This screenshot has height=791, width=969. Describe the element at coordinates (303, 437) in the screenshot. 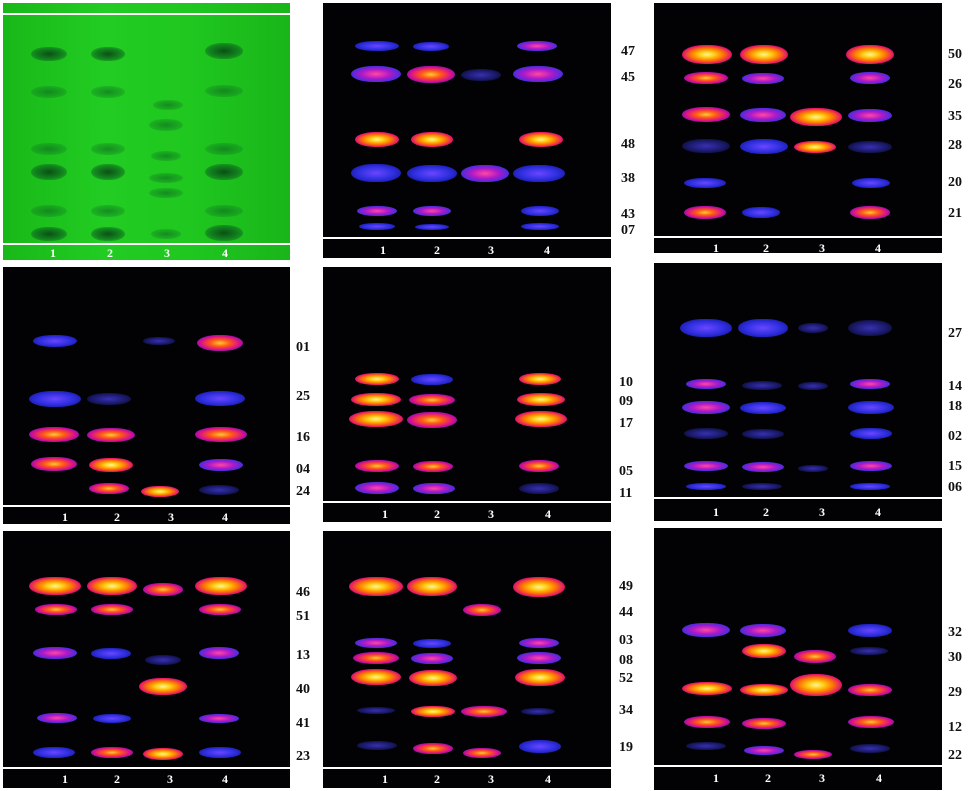

I see `compound-label: 16` at that location.